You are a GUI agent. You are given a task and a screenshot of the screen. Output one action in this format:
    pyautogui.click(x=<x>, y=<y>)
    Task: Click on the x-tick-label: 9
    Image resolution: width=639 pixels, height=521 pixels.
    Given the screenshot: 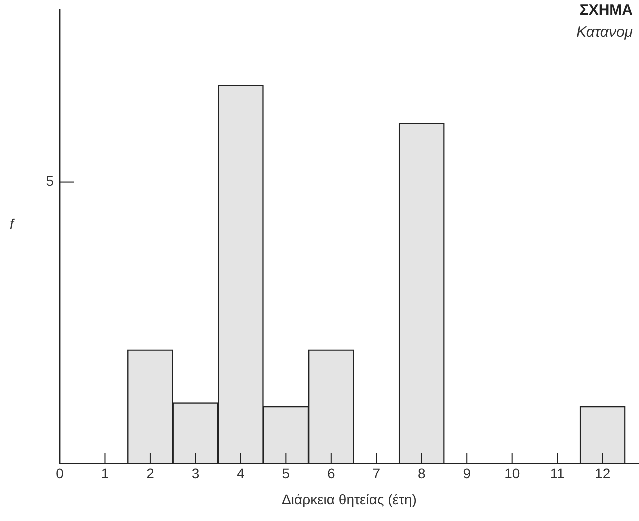 What is the action you would take?
    pyautogui.click(x=467, y=474)
    